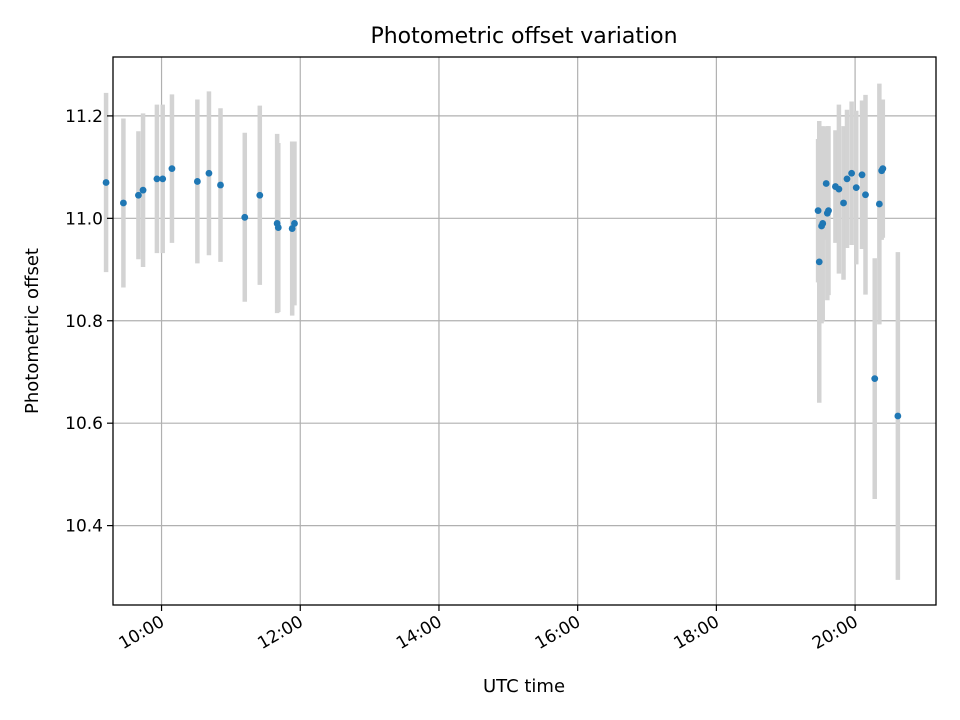 The width and height of the screenshot is (960, 720). Describe the element at coordinates (84, 527) in the screenshot. I see `y-tick-label: 10.4` at that location.